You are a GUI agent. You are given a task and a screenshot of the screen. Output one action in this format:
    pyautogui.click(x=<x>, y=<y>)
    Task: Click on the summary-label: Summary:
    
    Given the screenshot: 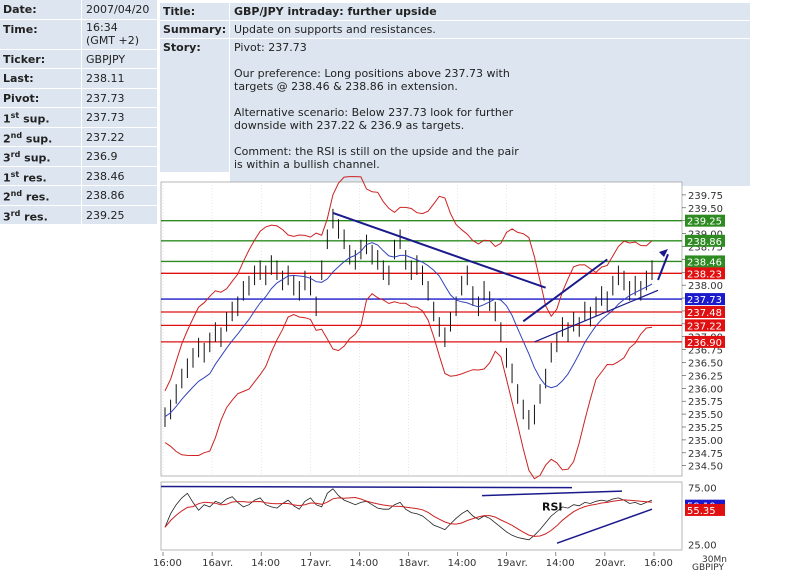 What is the action you would take?
    pyautogui.click(x=195, y=30)
    